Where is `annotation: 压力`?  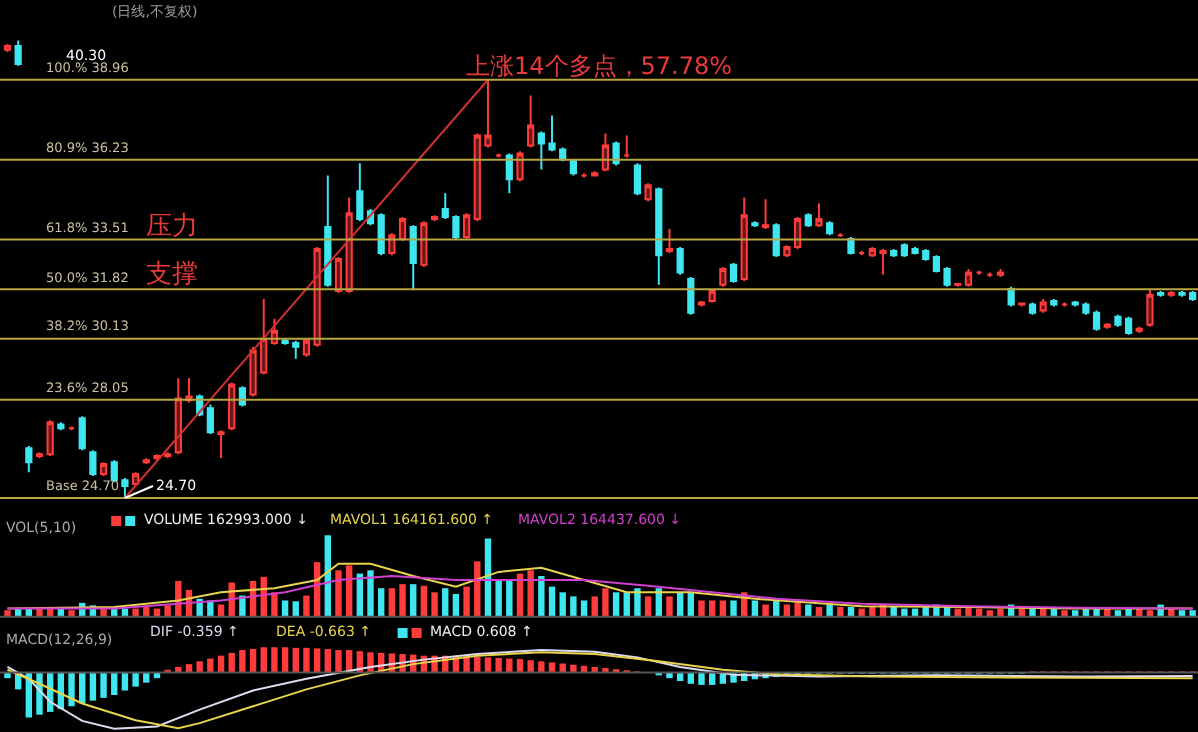 annotation: 压力 is located at coordinates (172, 227).